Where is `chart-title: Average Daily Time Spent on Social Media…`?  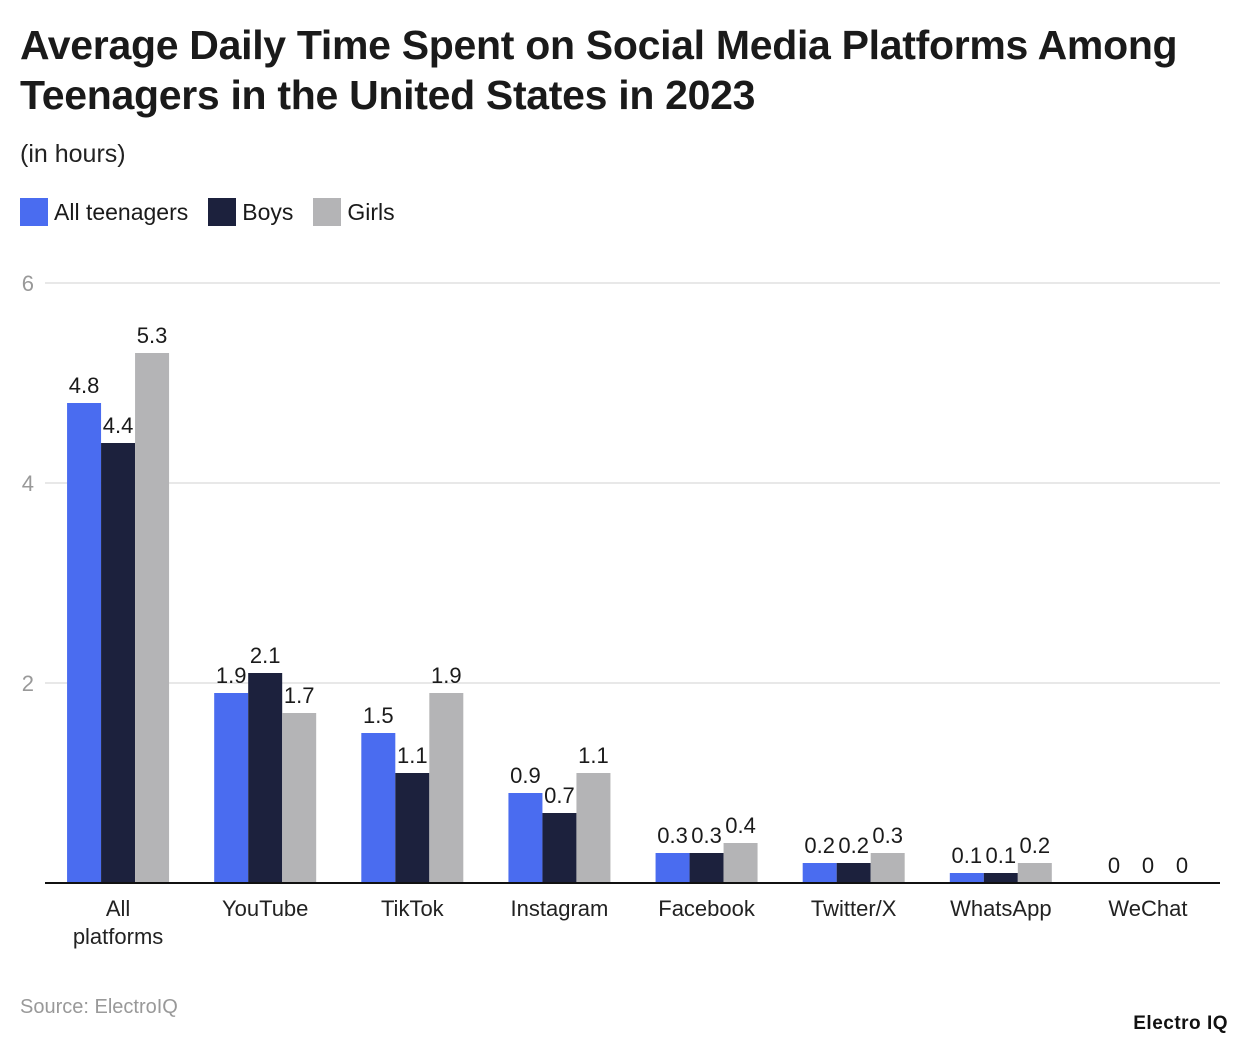
chart-title: Average Daily Time Spent on Social Media… is located at coordinates (599, 70).